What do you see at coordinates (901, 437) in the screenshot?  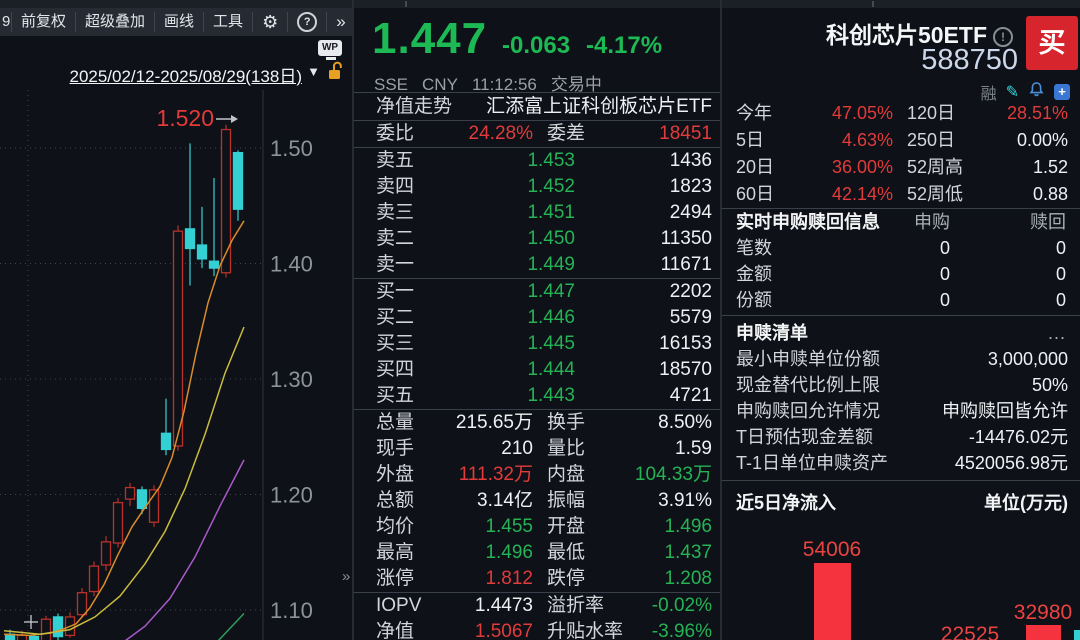 I see `redemption-row: T日预估现金差额 -14476.02元` at bounding box center [901, 437].